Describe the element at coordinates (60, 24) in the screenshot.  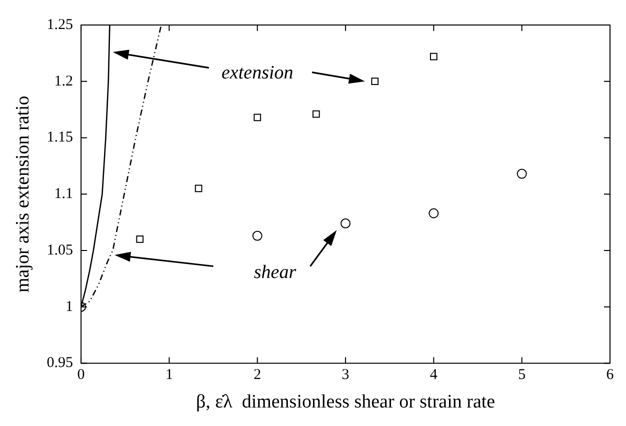
I see `y-tick-label: 1.25` at that location.